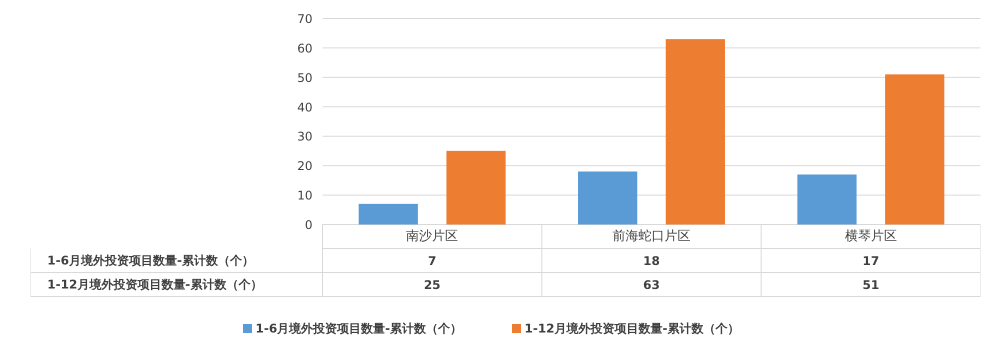  I want to click on text: 1-6月境外投资项目数量-累计数（个）, so click(150, 261).